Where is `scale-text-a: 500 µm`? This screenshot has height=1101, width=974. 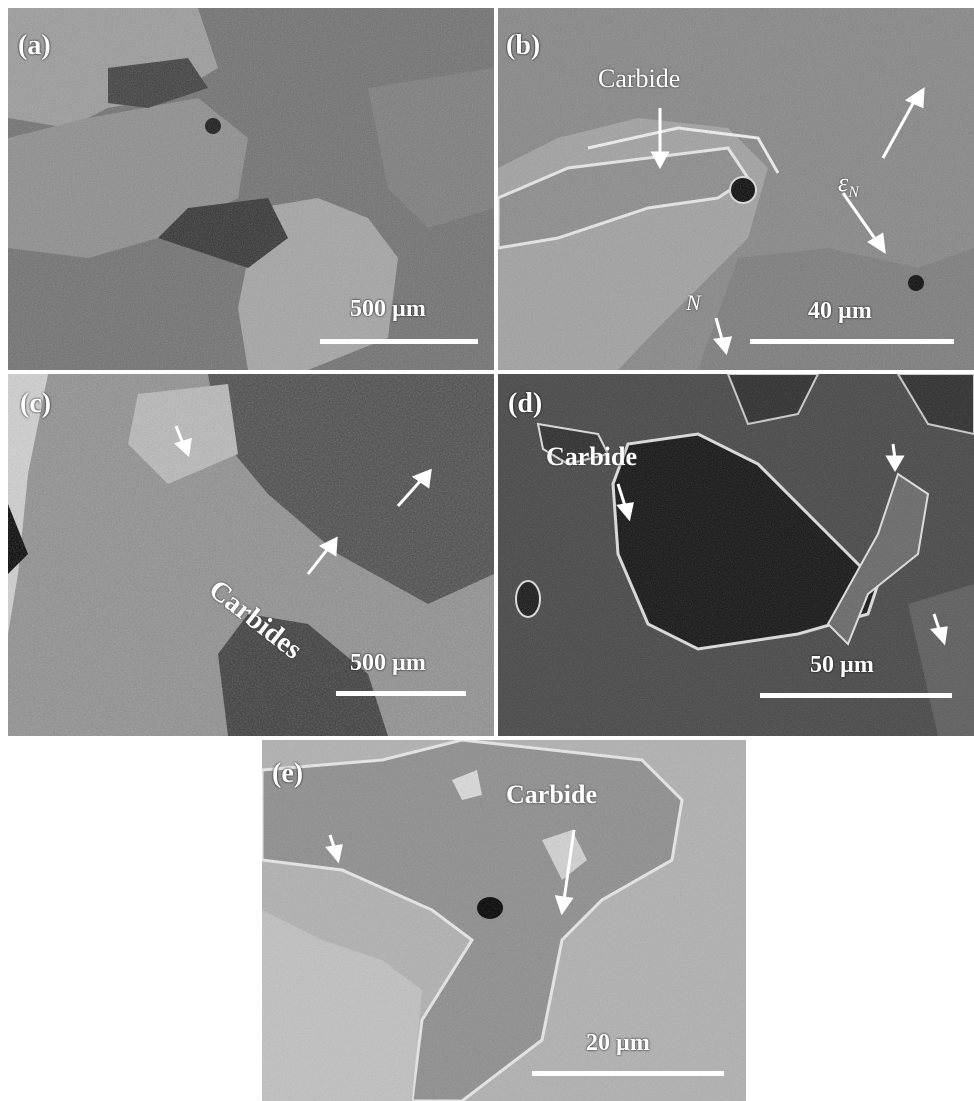 scale-text-a: 500 µm is located at coordinates (388, 309).